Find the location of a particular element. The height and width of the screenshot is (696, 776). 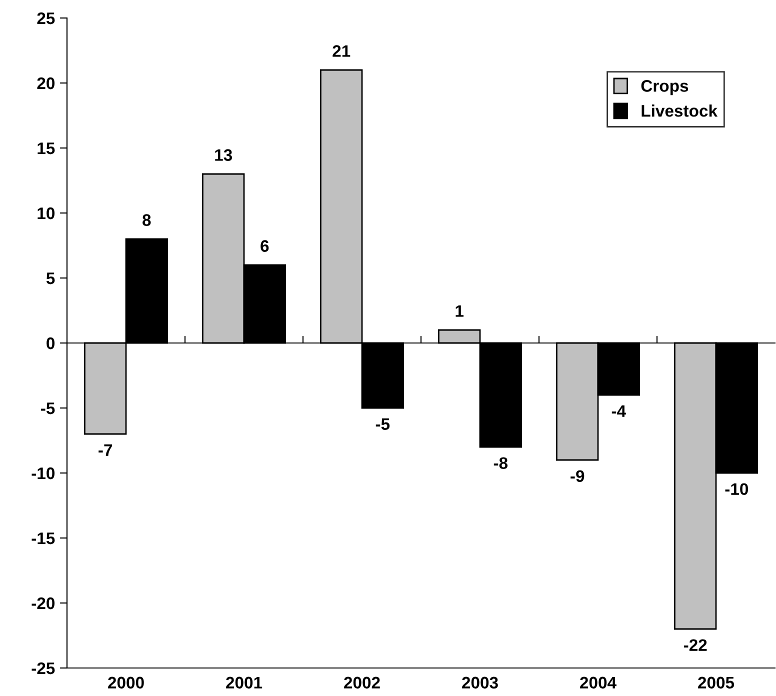

x-tick-label: 2001 is located at coordinates (244, 682).